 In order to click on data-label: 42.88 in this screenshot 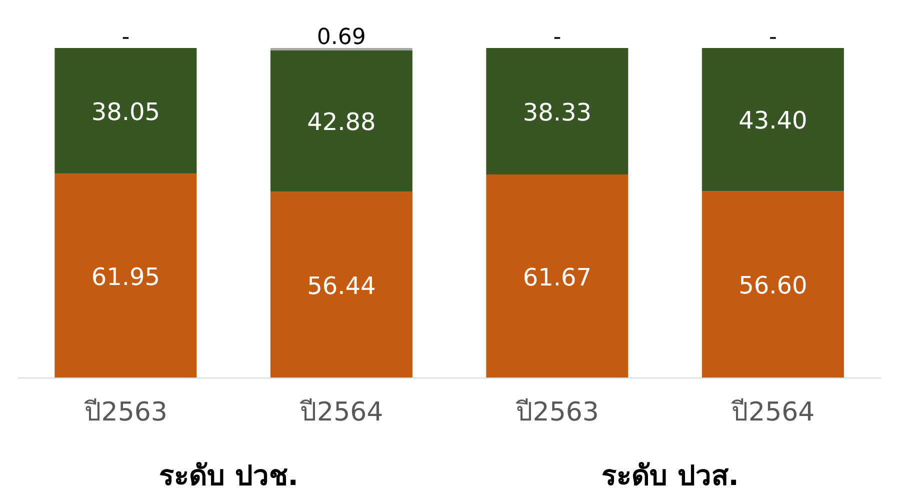, I will do `click(341, 122)`.